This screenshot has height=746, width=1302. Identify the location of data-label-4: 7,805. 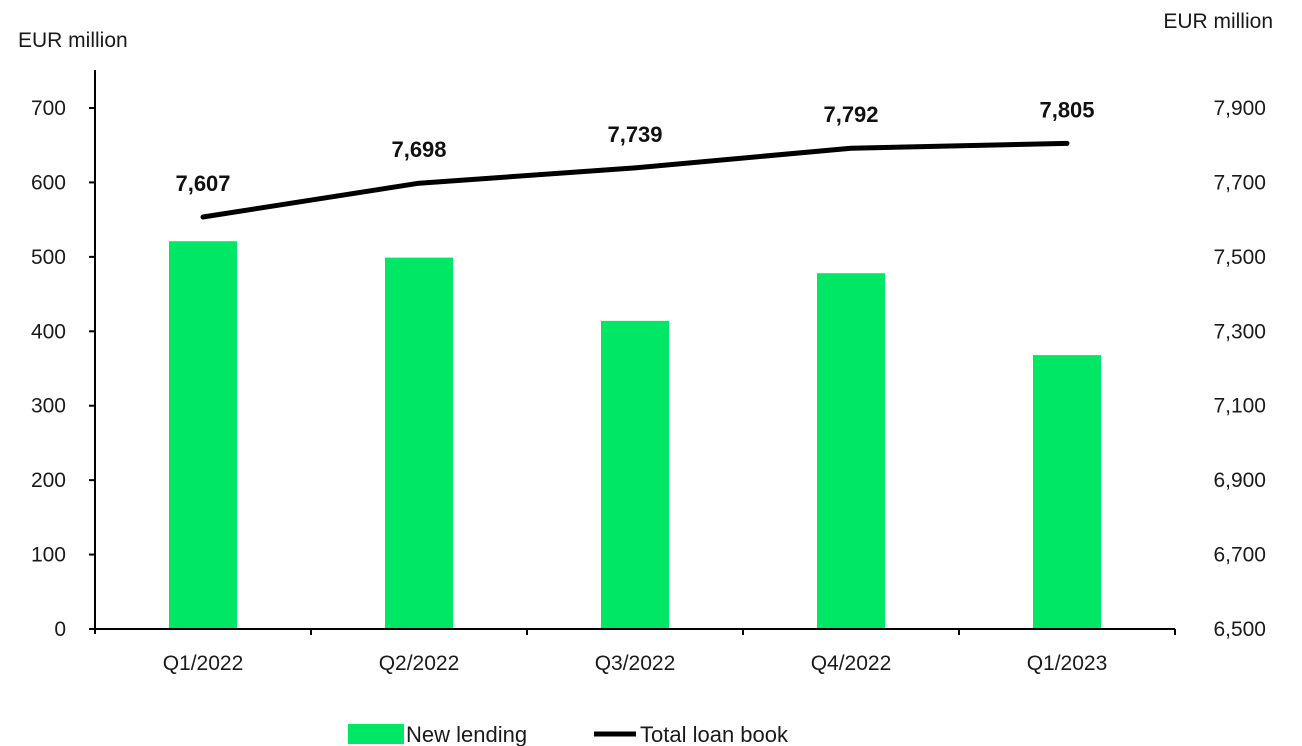
(1066, 109).